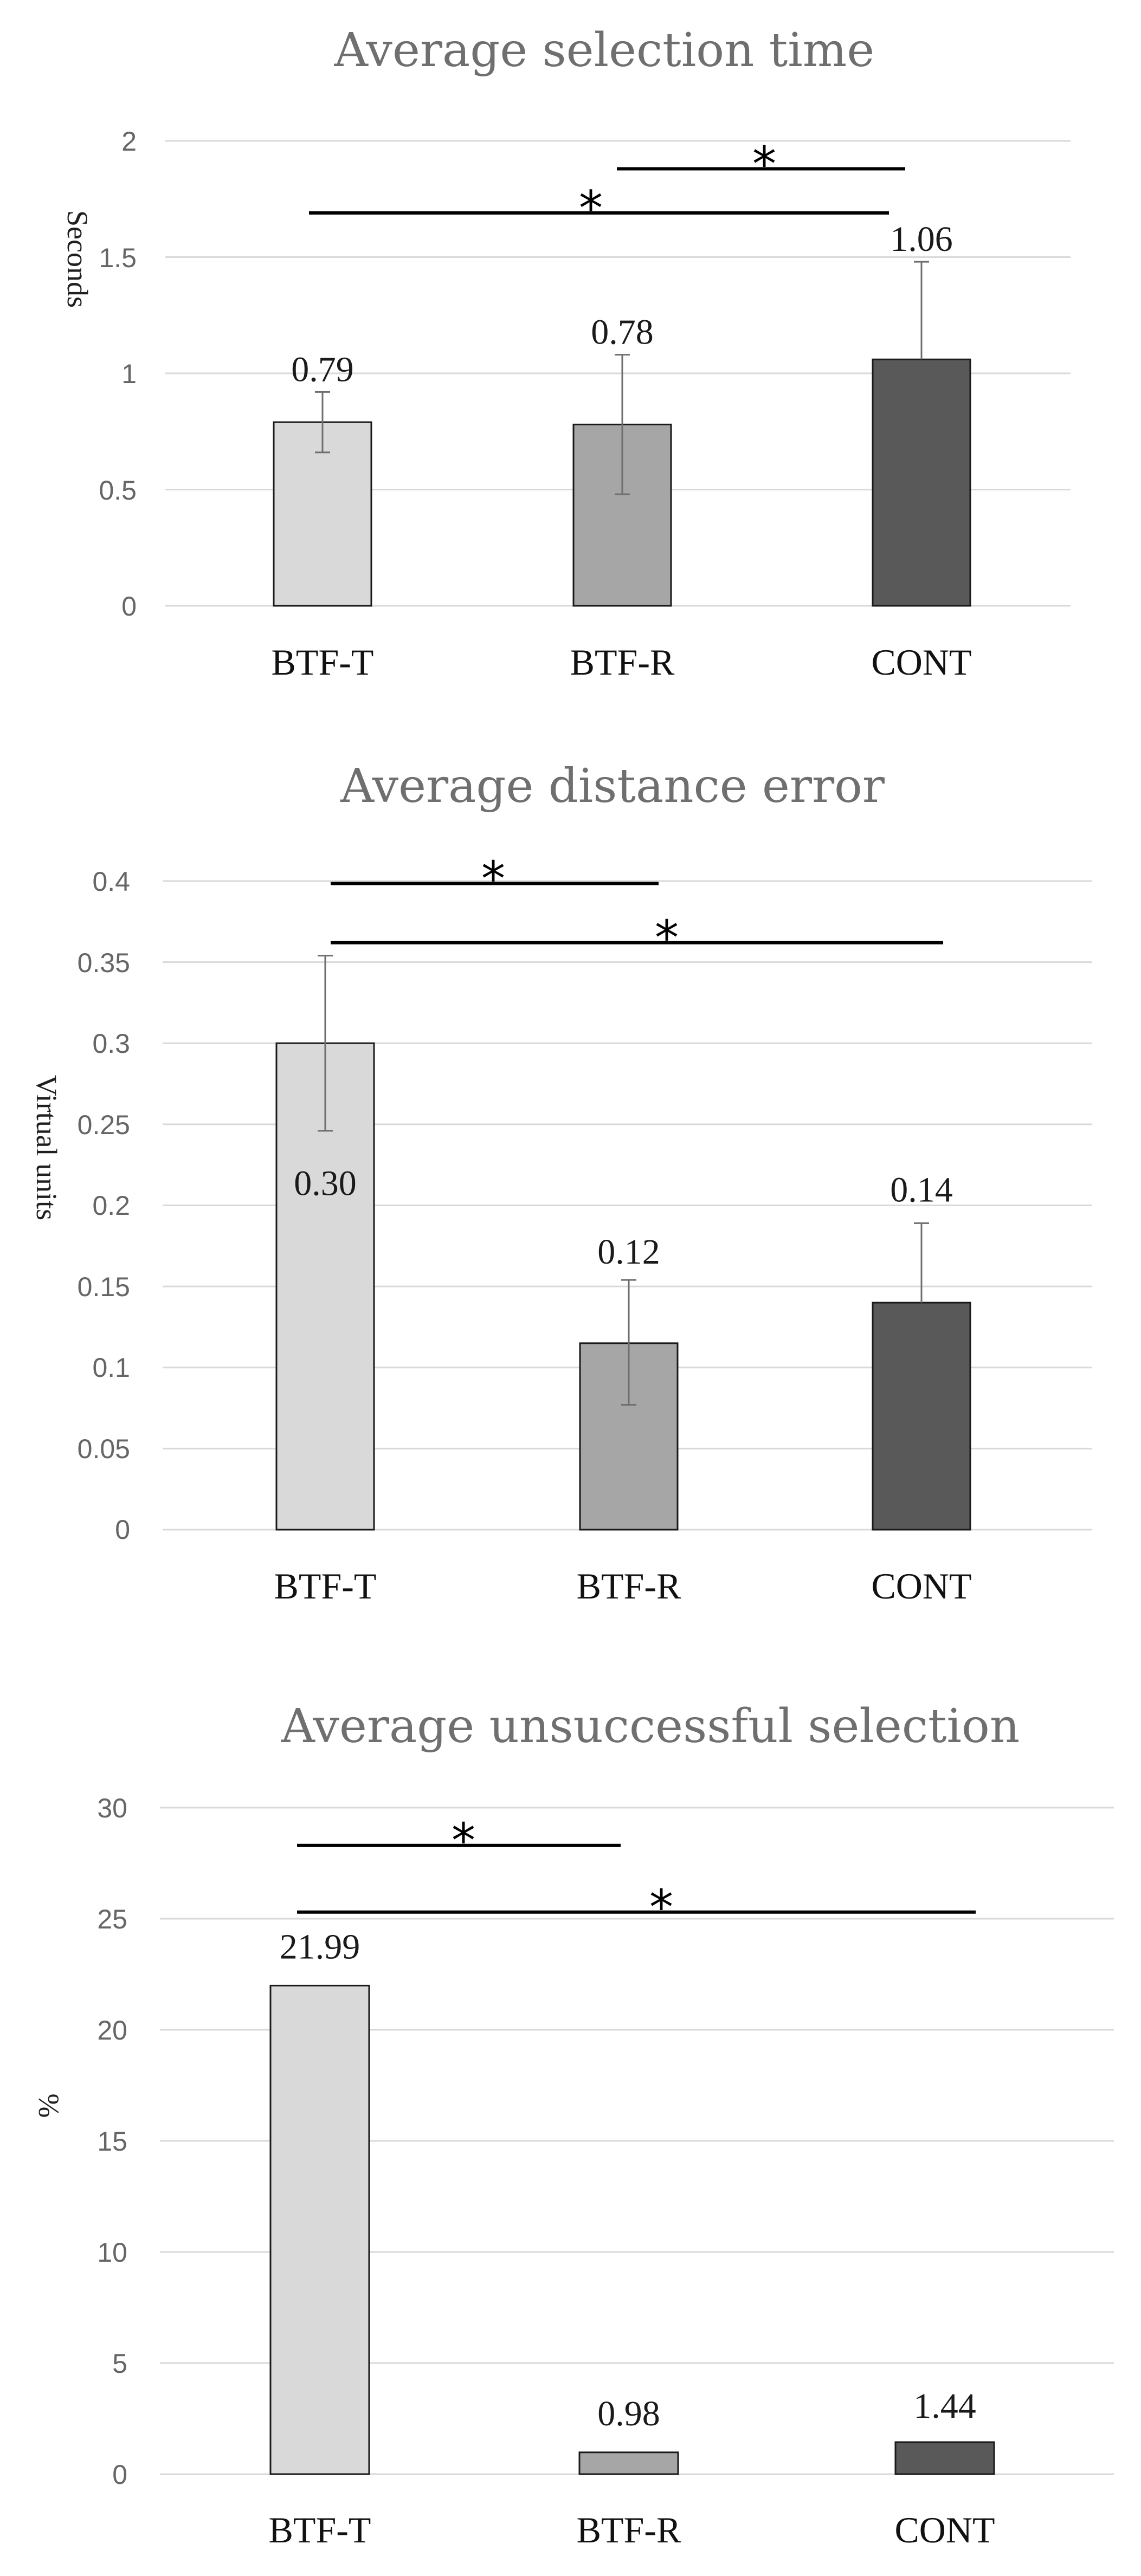  Describe the element at coordinates (319, 2229) in the screenshot. I see `bar-btf-t` at that location.